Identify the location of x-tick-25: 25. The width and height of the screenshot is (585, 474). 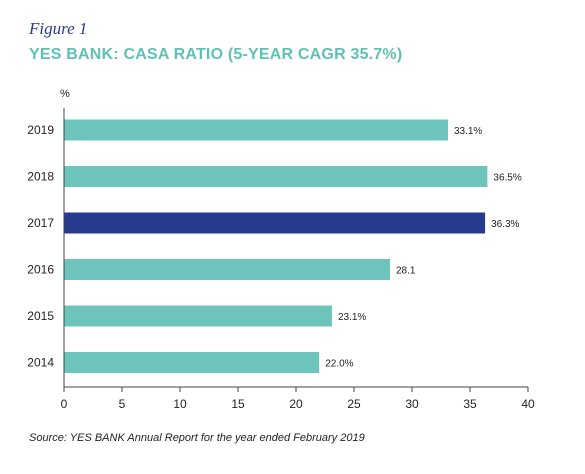
(354, 404).